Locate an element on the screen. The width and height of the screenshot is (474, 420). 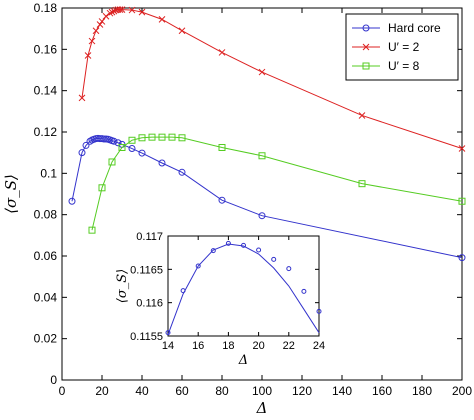
y-tick-label: 0.117 is located at coordinates (149, 237).